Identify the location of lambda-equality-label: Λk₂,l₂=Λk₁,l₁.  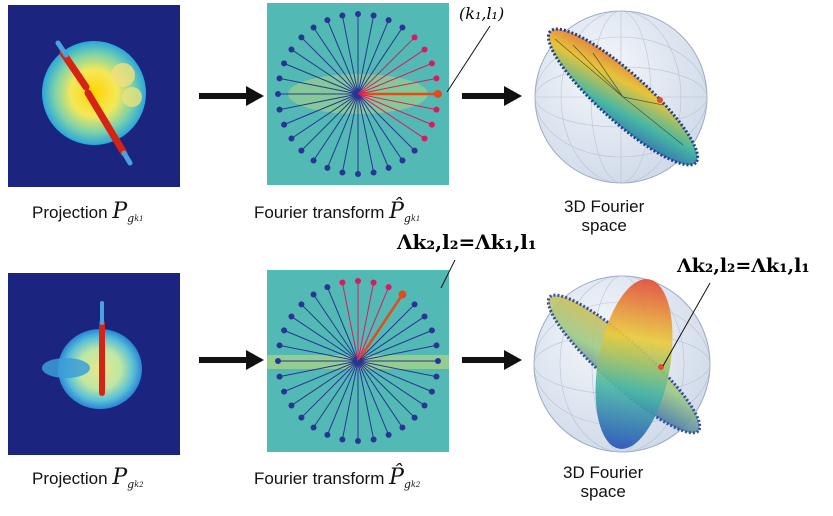
(467, 242).